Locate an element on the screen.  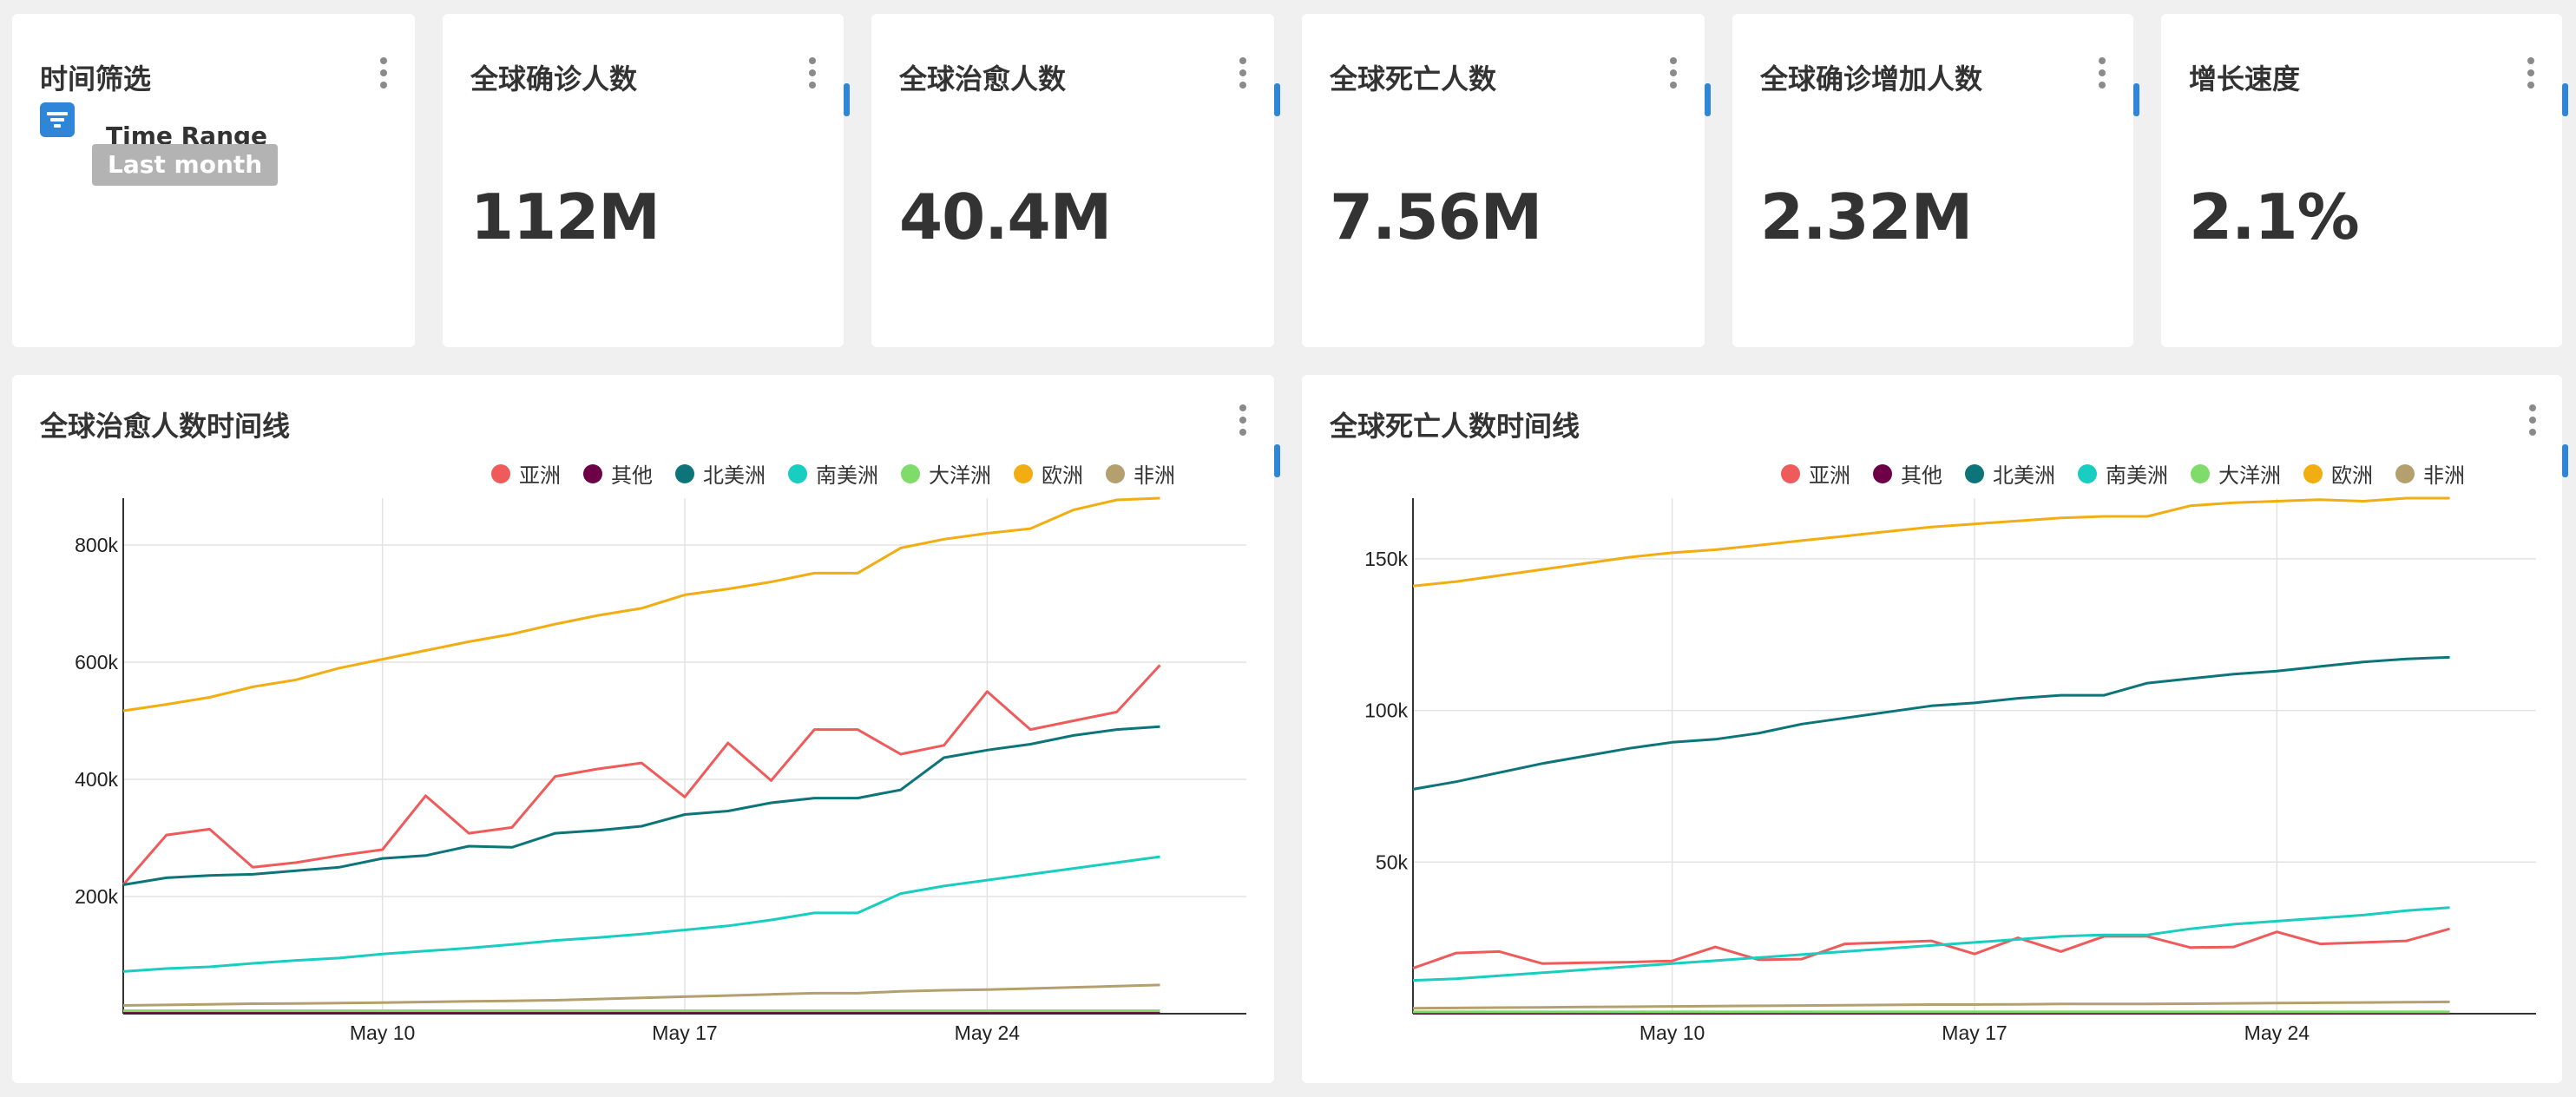
kpi-title: 全球确诊人数 is located at coordinates (554, 78).